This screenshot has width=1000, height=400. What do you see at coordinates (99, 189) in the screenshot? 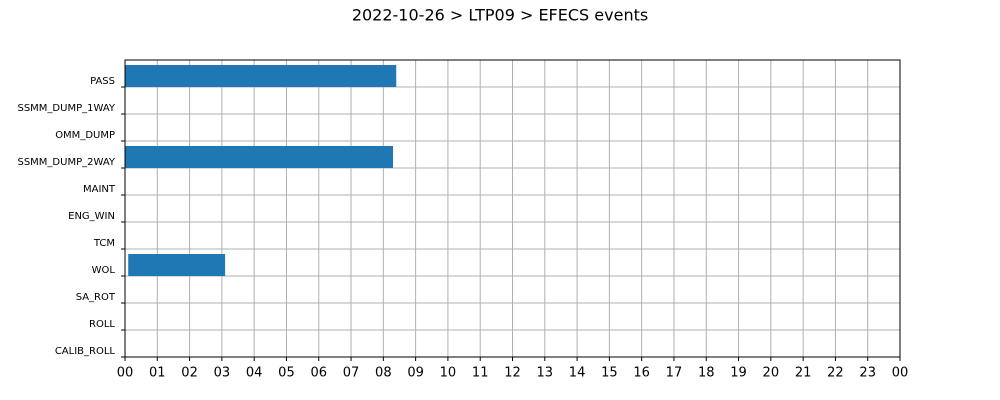
I see `y-tick-label: MAINT` at bounding box center [99, 189].